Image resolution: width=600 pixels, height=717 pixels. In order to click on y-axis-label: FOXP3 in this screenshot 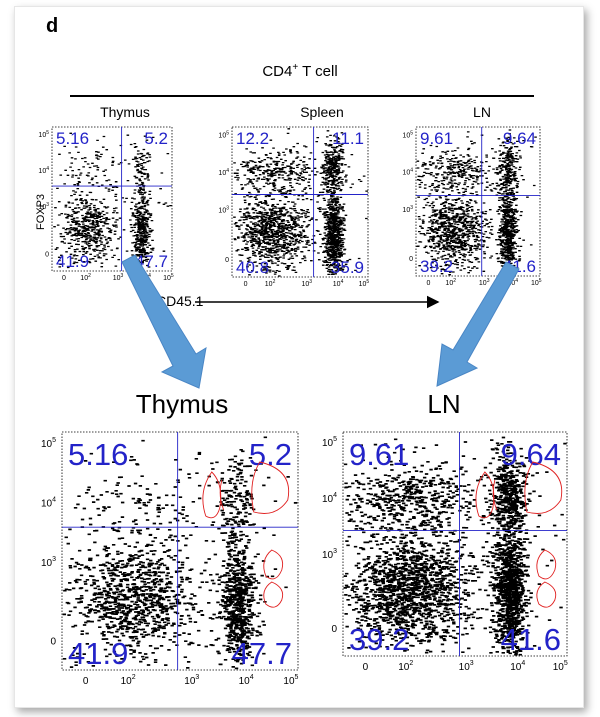, I will do `click(41, 212)`.